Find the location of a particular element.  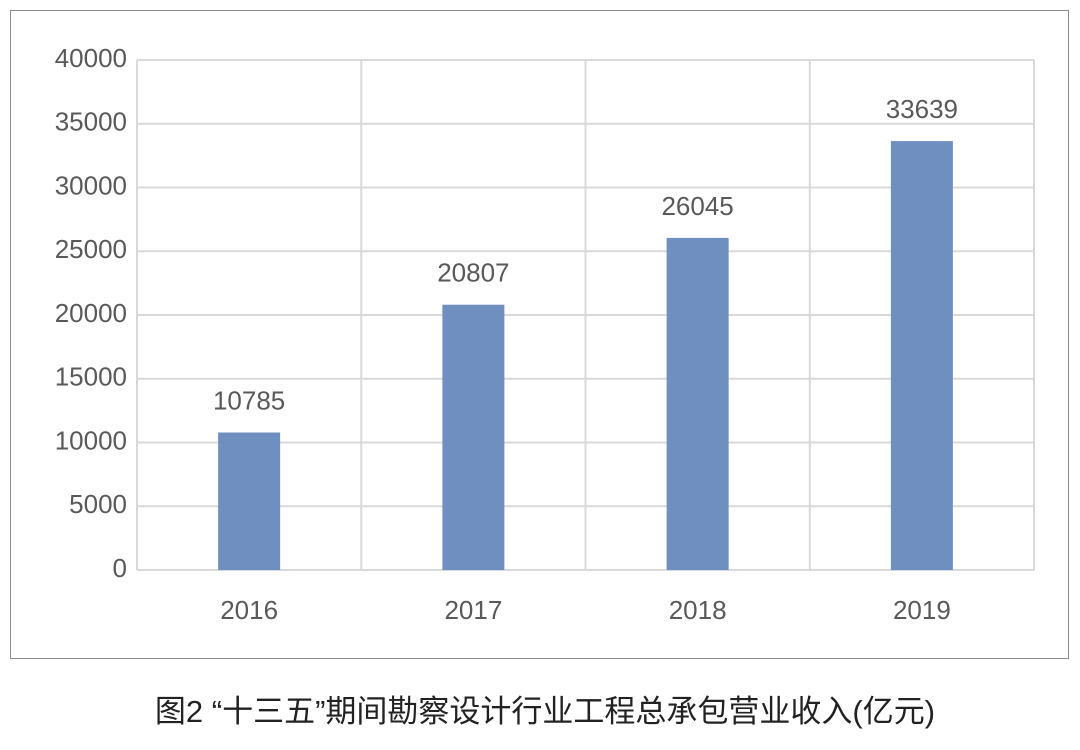

data-label: 10785 is located at coordinates (249, 400).